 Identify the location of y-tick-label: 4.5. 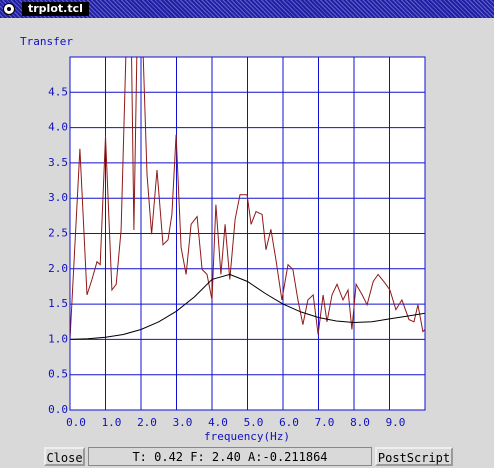
(58, 91).